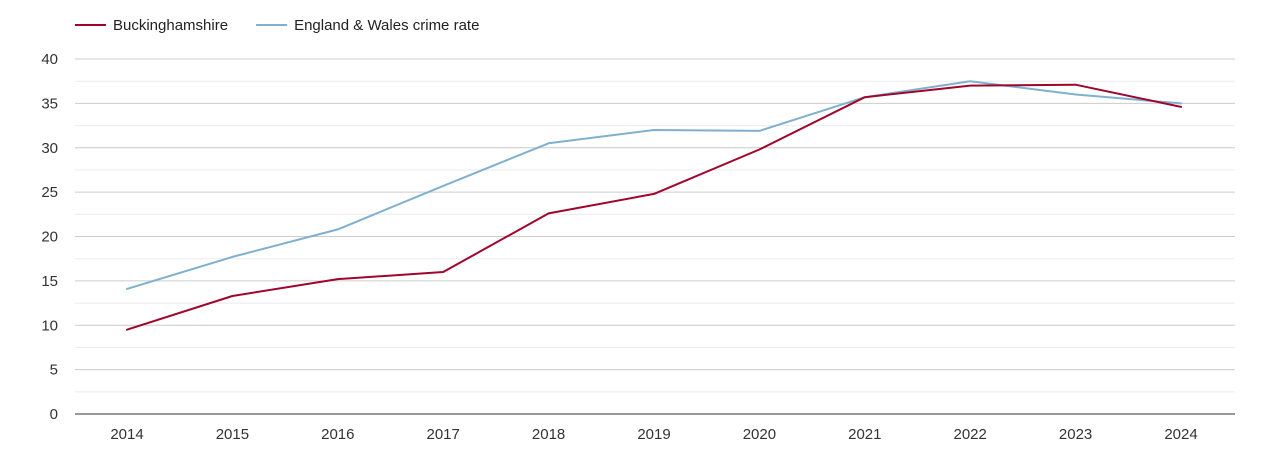  What do you see at coordinates (49, 325) in the screenshot?
I see `y-tick-label: 10` at bounding box center [49, 325].